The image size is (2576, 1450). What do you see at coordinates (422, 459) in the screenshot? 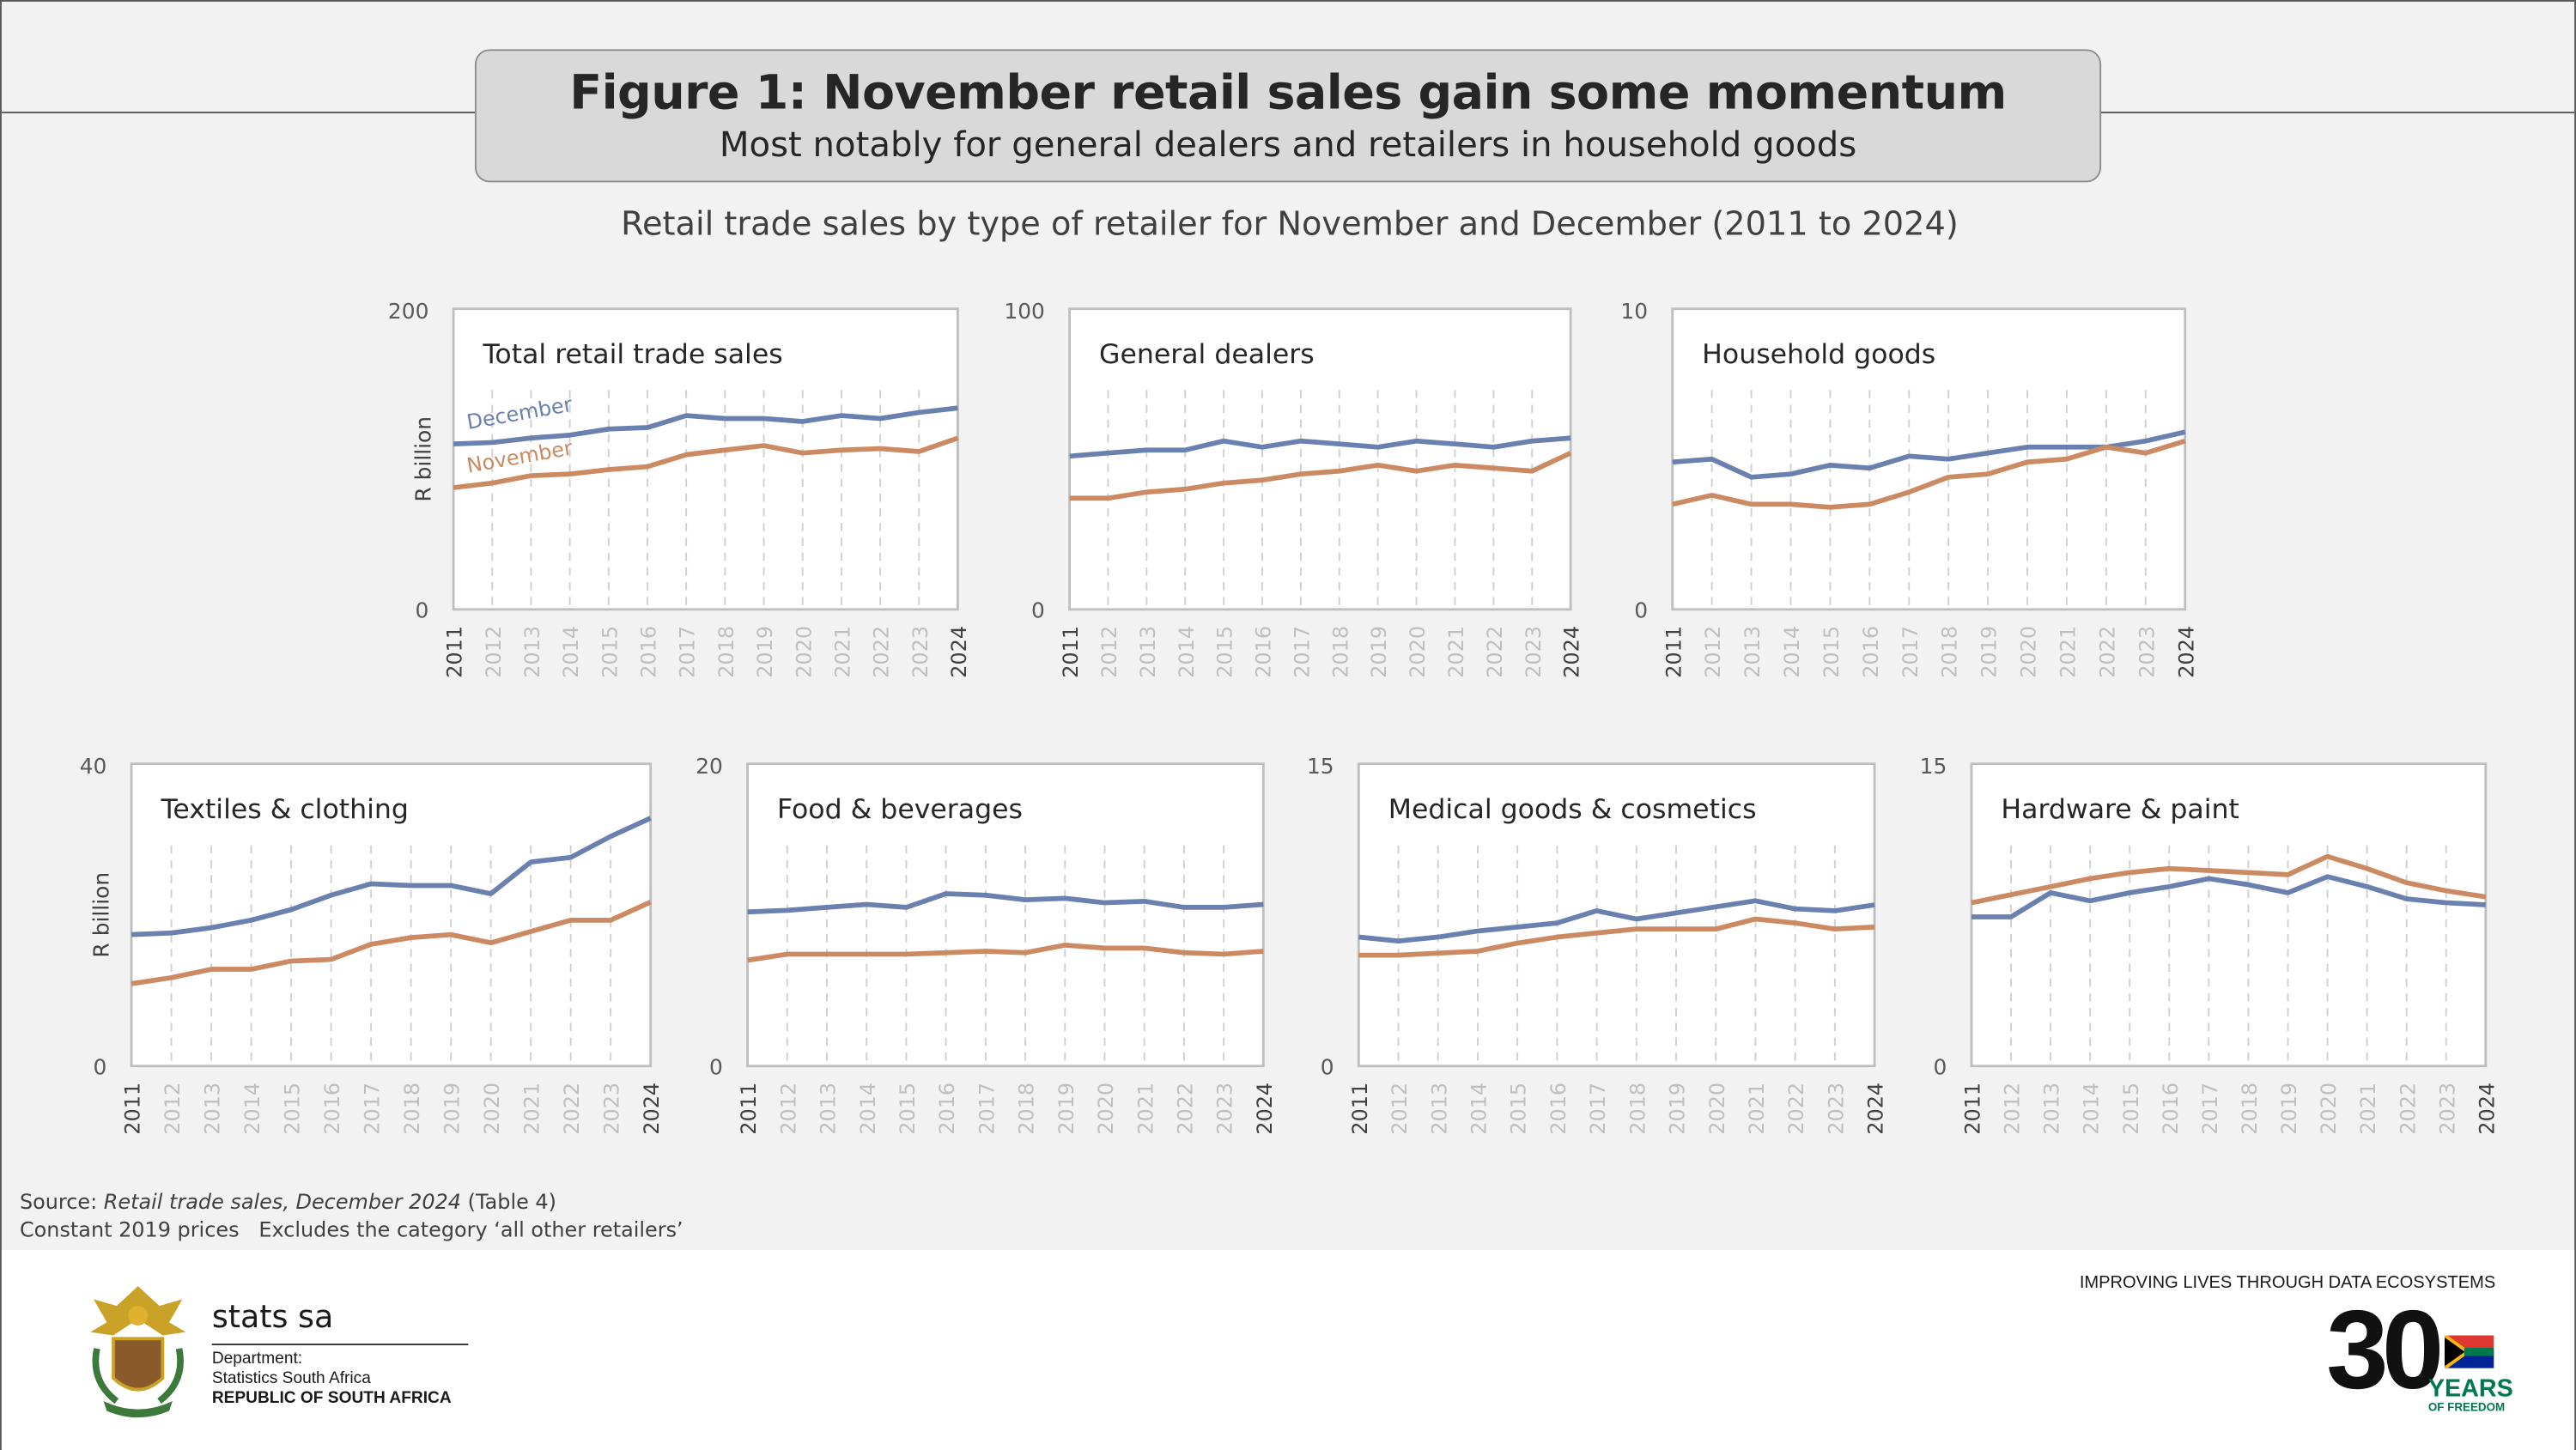
I see `y-axis-label: R billion` at bounding box center [422, 459].